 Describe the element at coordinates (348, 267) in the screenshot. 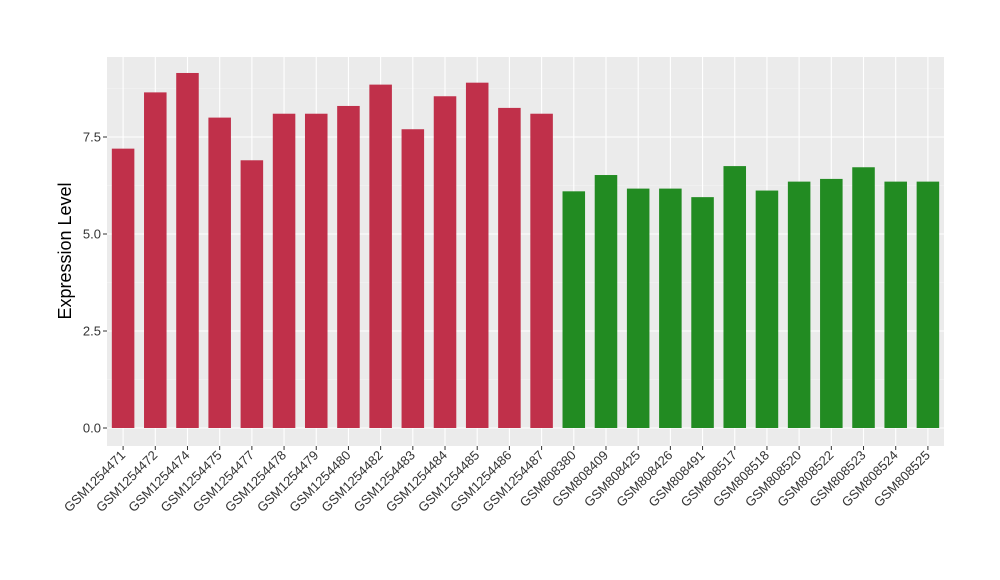

I see `bar-GSM1254480` at that location.